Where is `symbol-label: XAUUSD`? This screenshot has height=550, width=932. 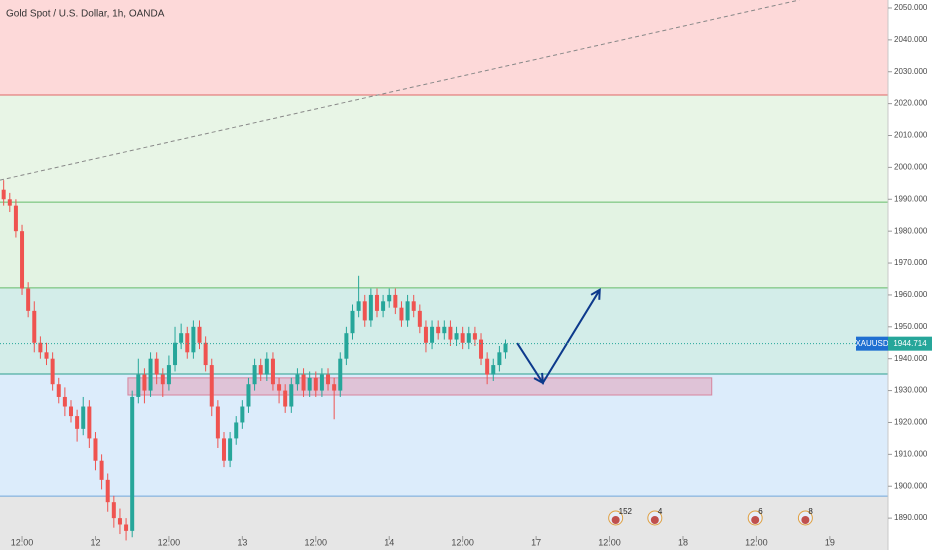
symbol-label: XAUUSD is located at coordinates (872, 343).